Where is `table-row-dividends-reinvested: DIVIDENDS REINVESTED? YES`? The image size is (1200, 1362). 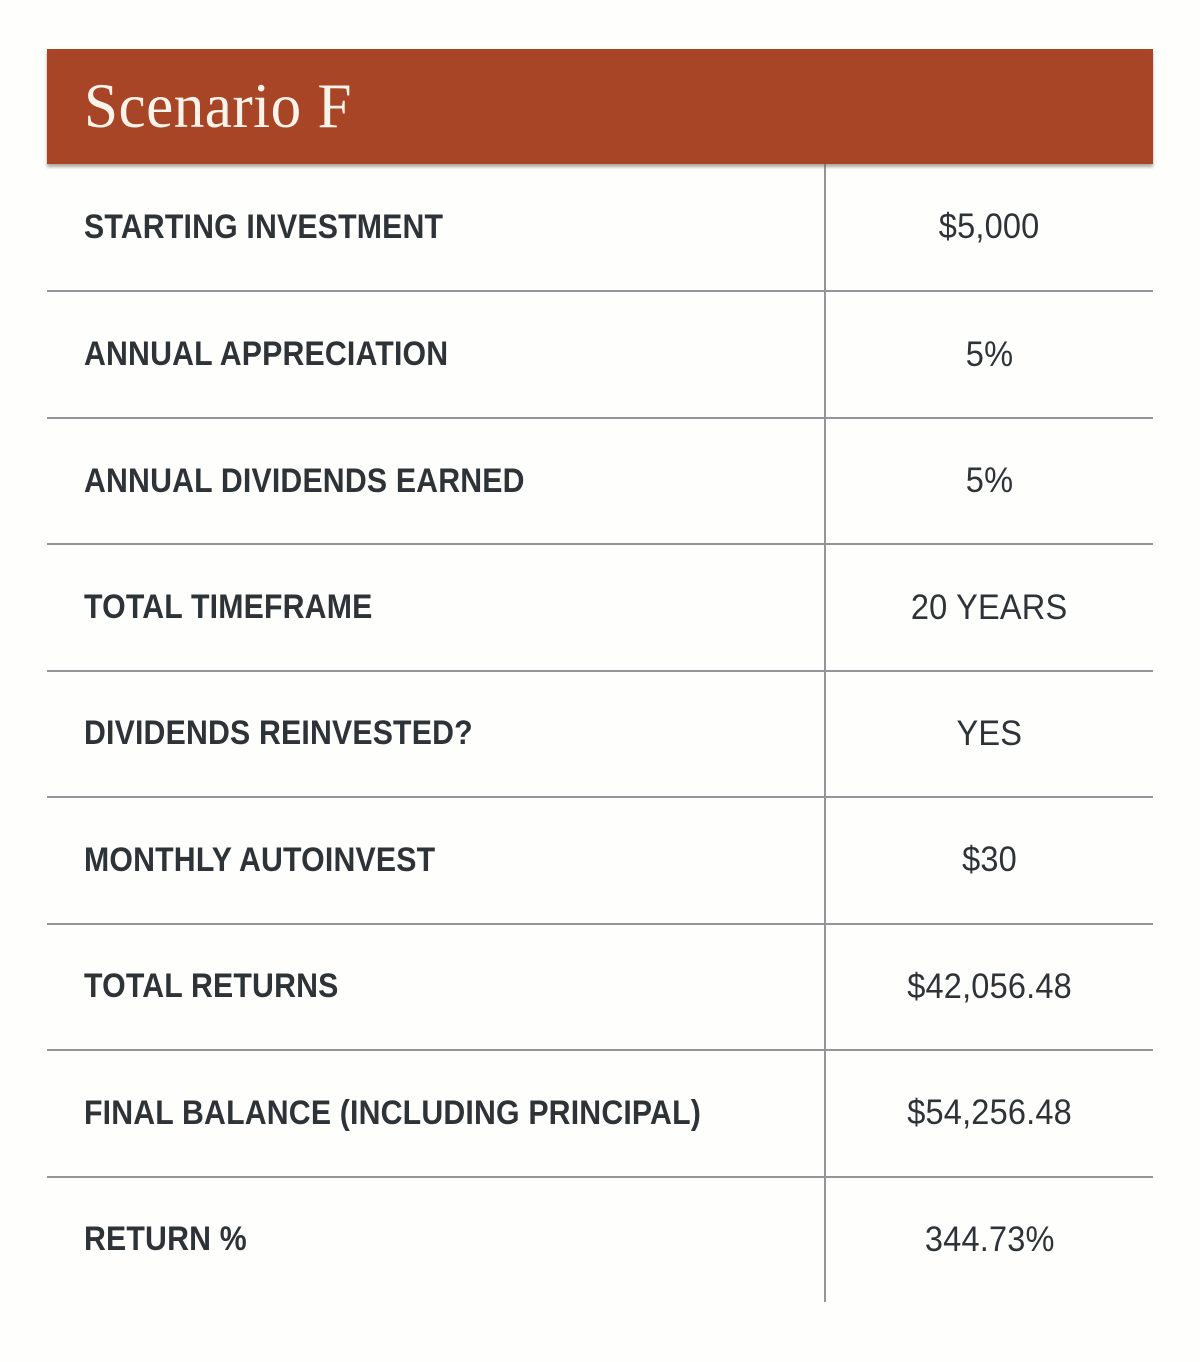 table-row-dividends-reinvested: DIVIDENDS REINVESTED? YES is located at coordinates (600, 733).